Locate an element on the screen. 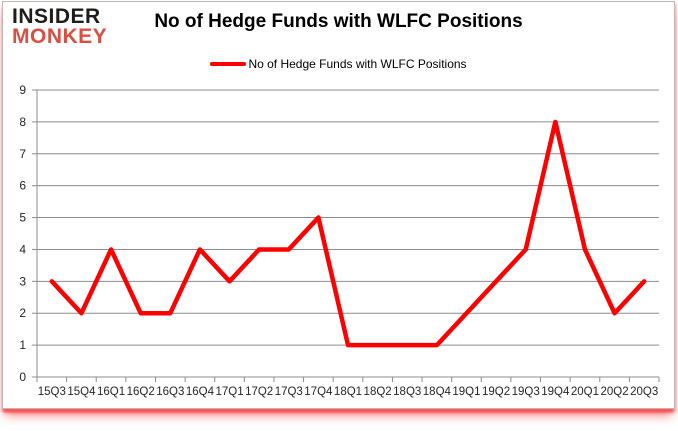  x-axis-tick-label: 20Q2 is located at coordinates (615, 392).